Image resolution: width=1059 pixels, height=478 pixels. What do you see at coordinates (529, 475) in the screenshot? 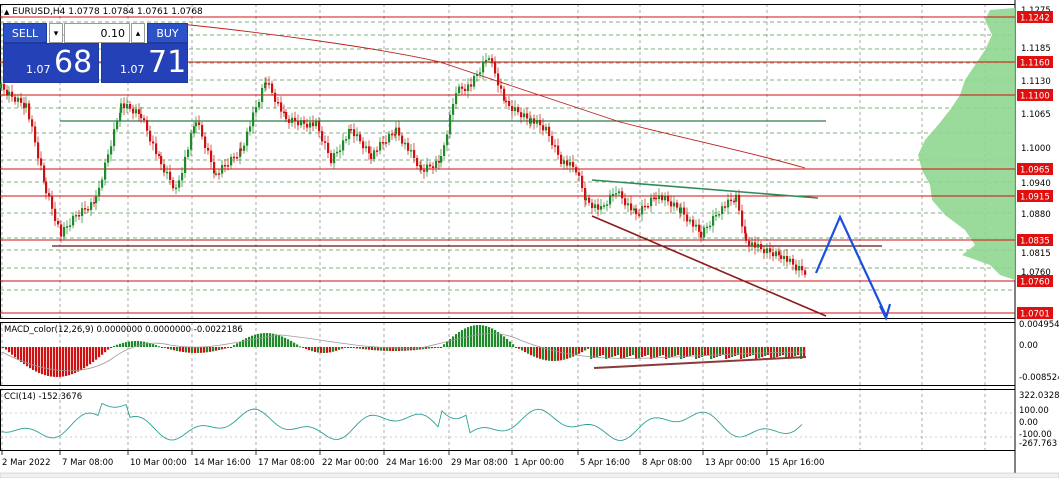
I see `chart-scrollbar` at bounding box center [529, 475].